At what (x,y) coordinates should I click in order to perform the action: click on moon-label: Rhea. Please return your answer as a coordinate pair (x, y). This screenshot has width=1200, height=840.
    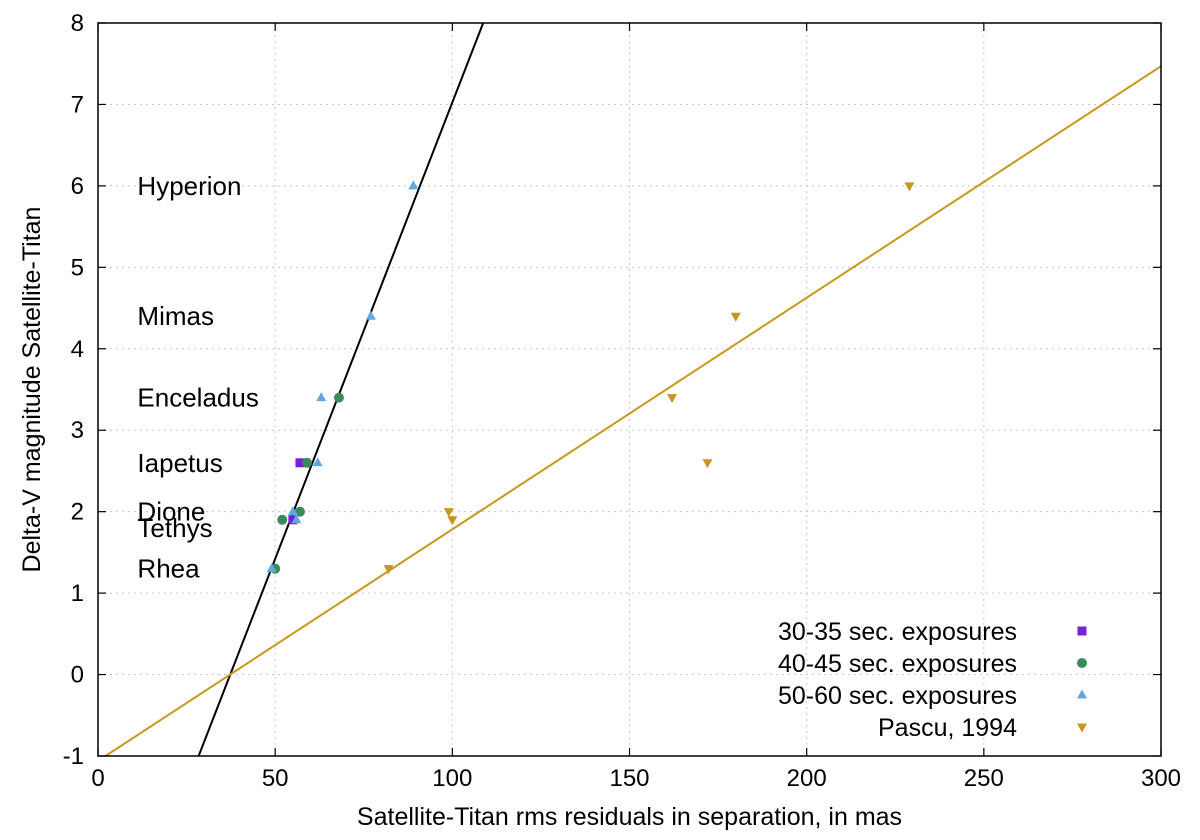
    Looking at the image, I should click on (168, 569).